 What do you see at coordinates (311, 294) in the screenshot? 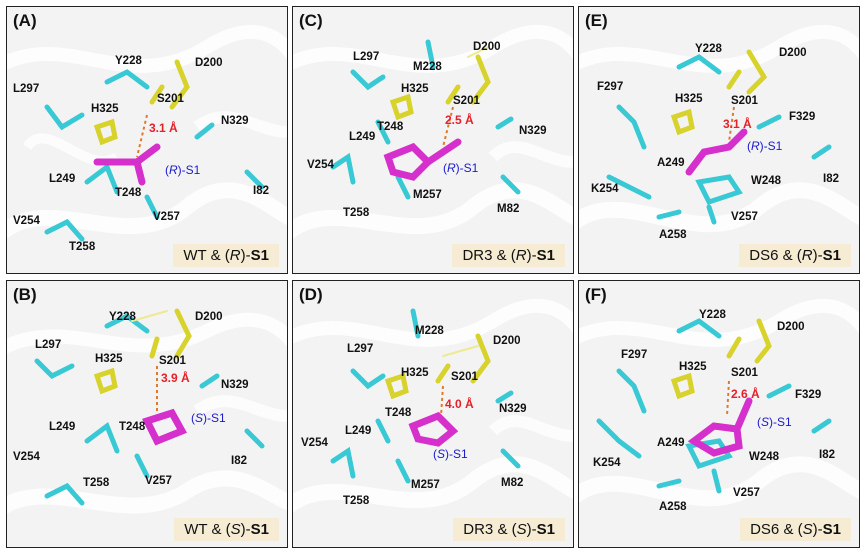
I see `panel-label: (D)` at bounding box center [311, 294].